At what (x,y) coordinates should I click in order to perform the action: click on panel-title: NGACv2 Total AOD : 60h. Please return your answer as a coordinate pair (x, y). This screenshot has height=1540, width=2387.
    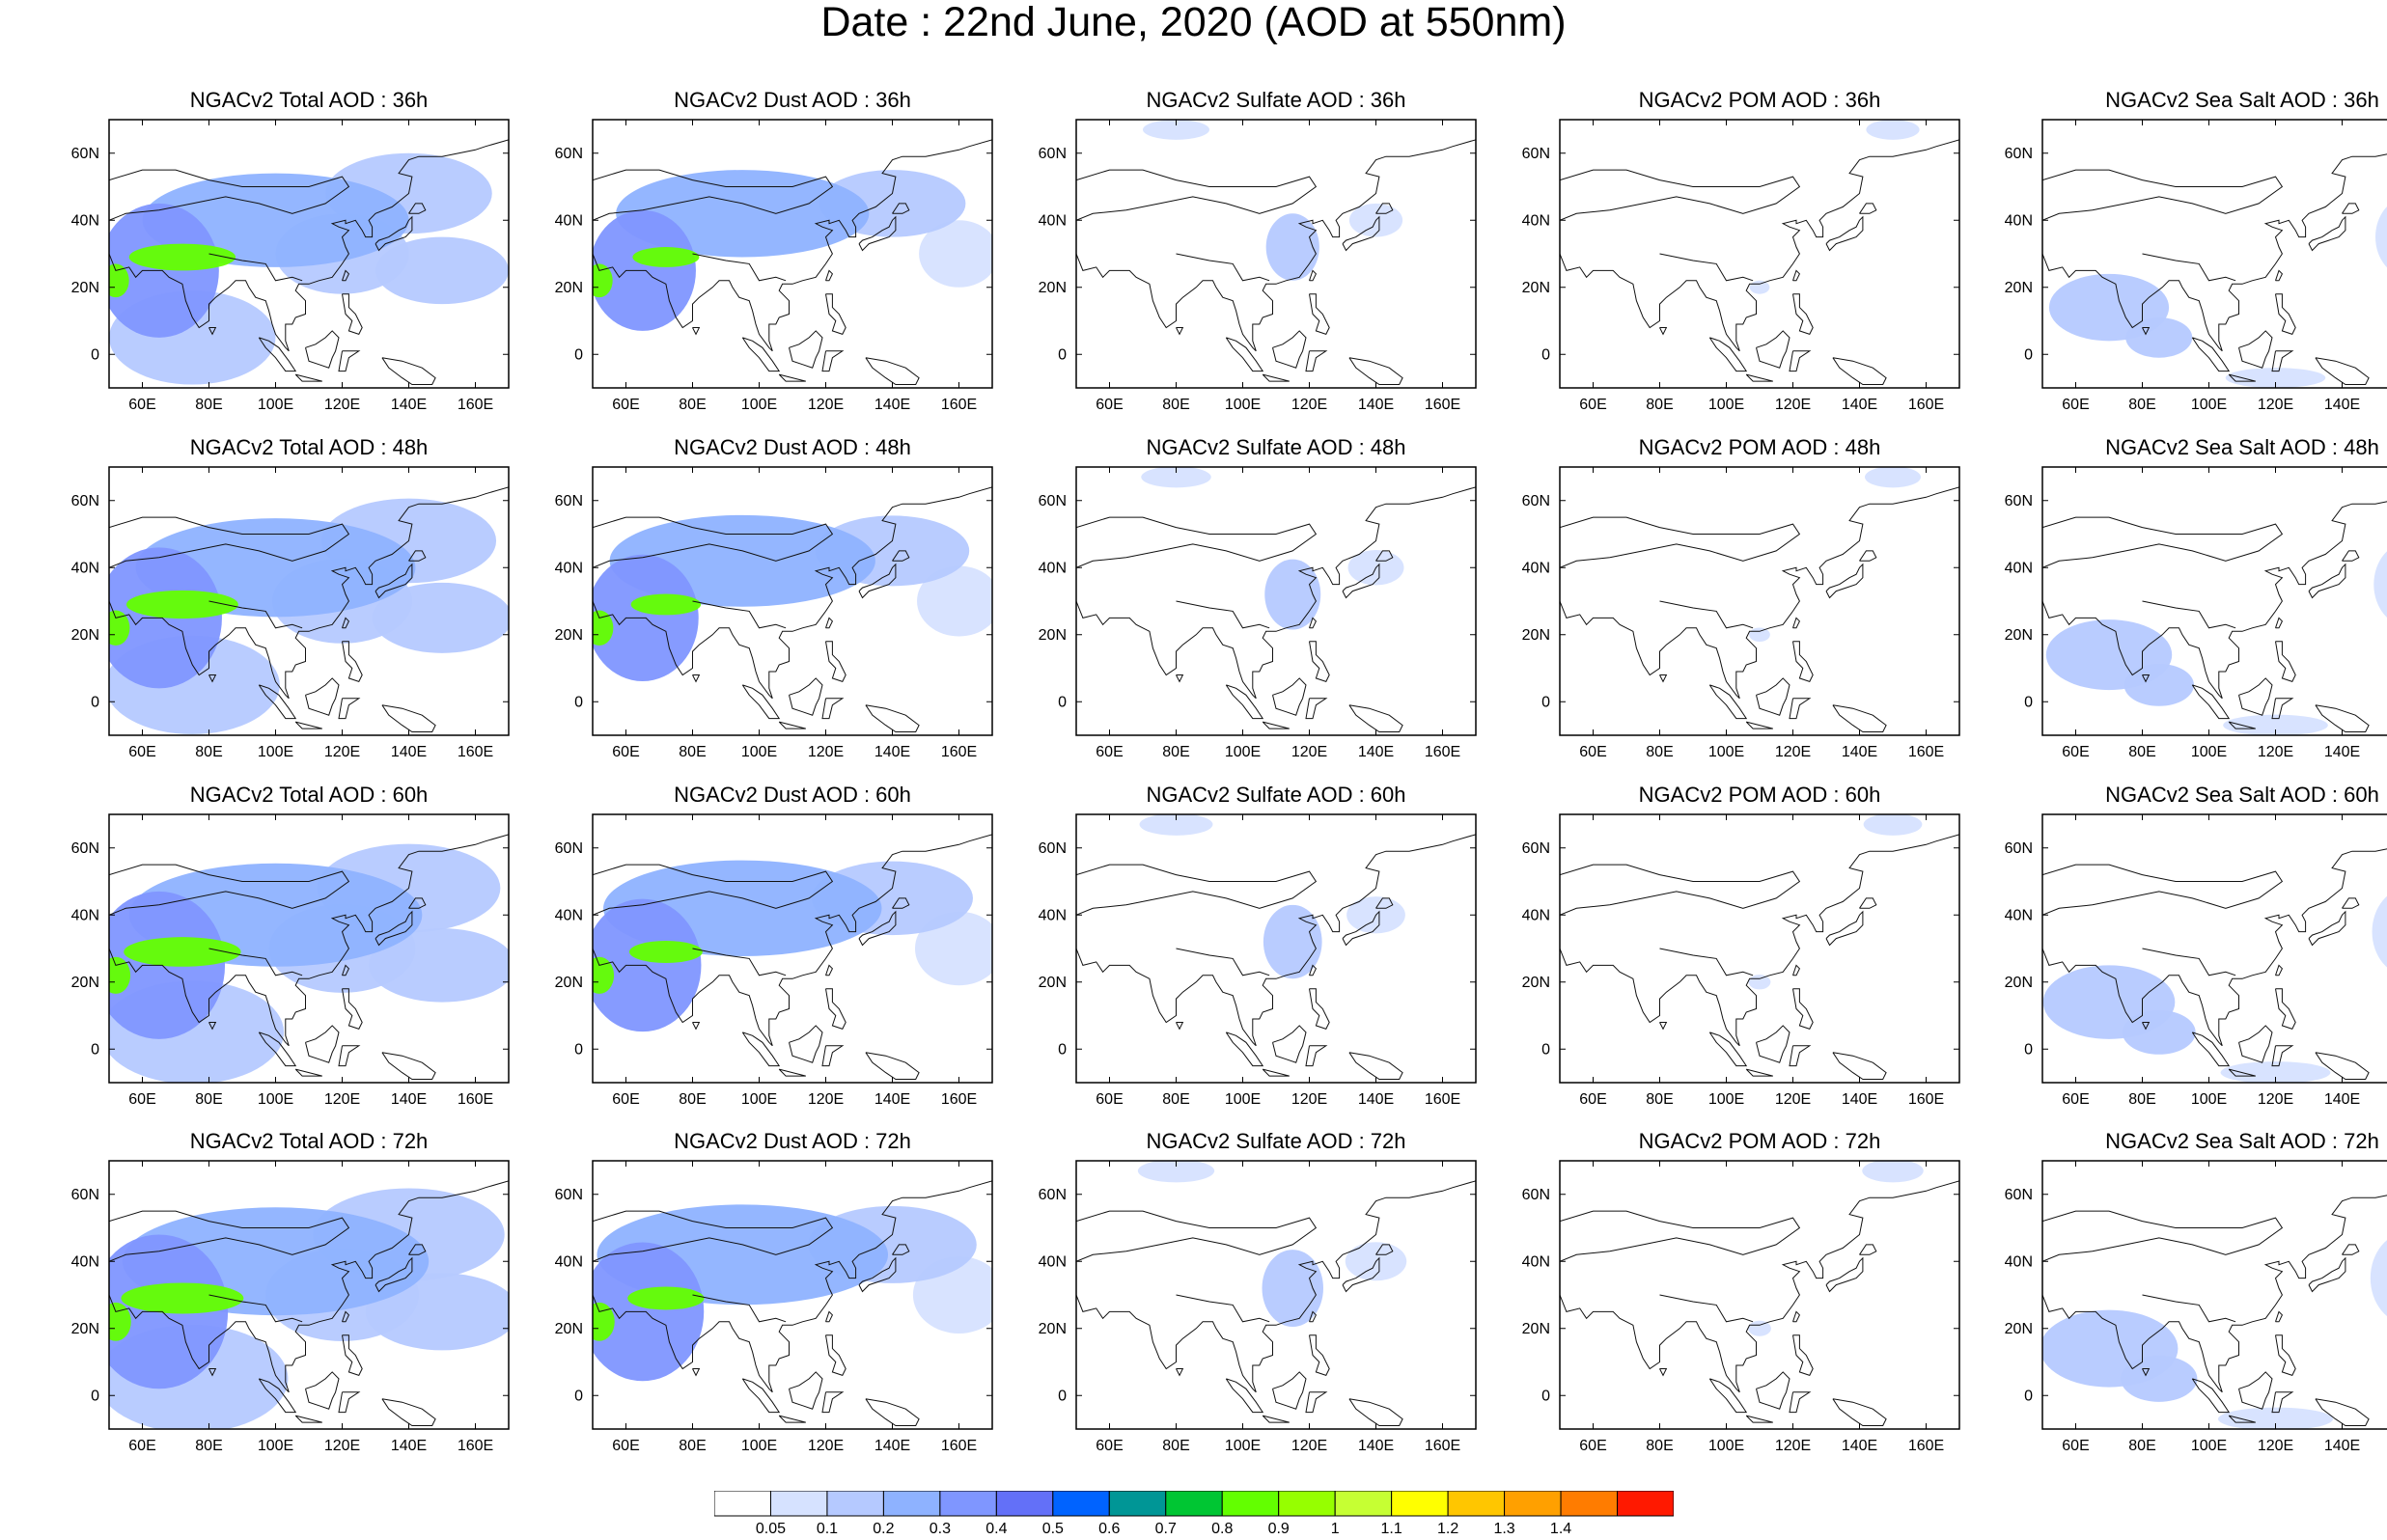
    Looking at the image, I should click on (309, 795).